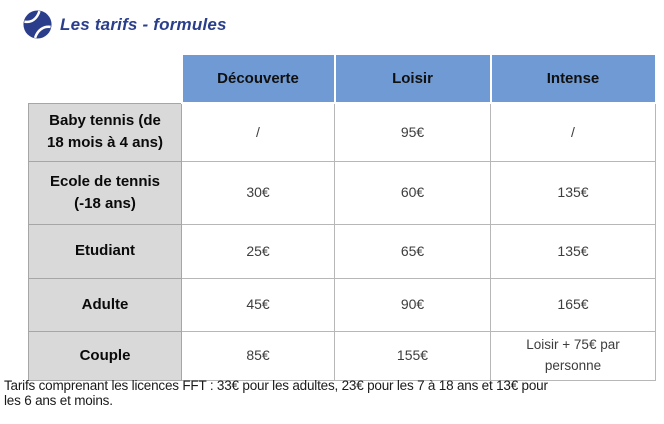  What do you see at coordinates (573, 78) in the screenshot?
I see `column-header-intense: Intense` at bounding box center [573, 78].